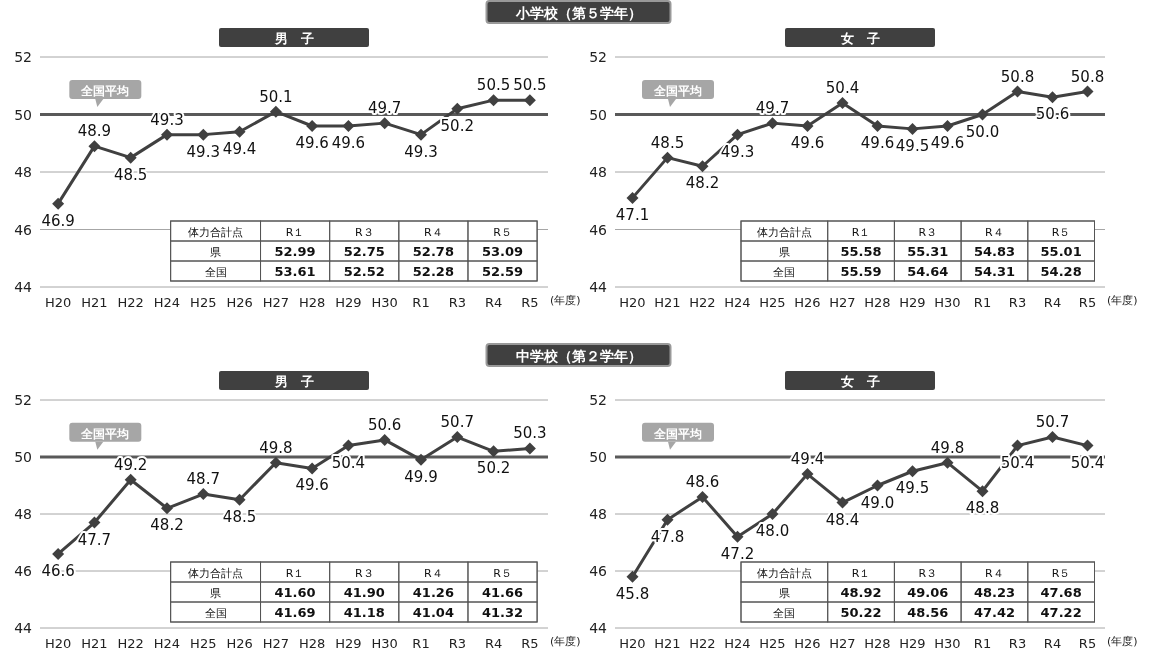 The height and width of the screenshot is (659, 1157). Describe the element at coordinates (295, 271) in the screenshot. I see `annotation: 53.61` at that location.